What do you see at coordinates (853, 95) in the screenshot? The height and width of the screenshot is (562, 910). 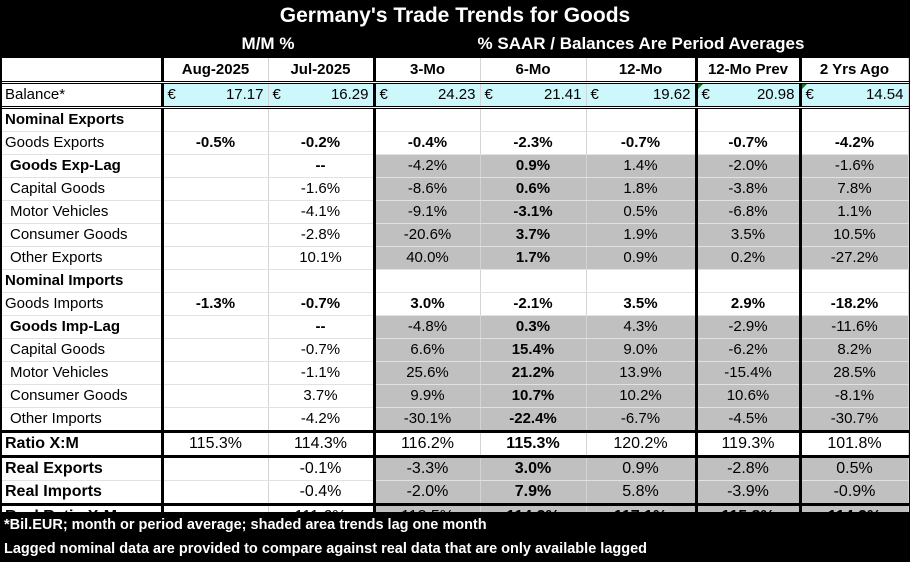 I see `balance-cell: €14.54` at bounding box center [853, 95].